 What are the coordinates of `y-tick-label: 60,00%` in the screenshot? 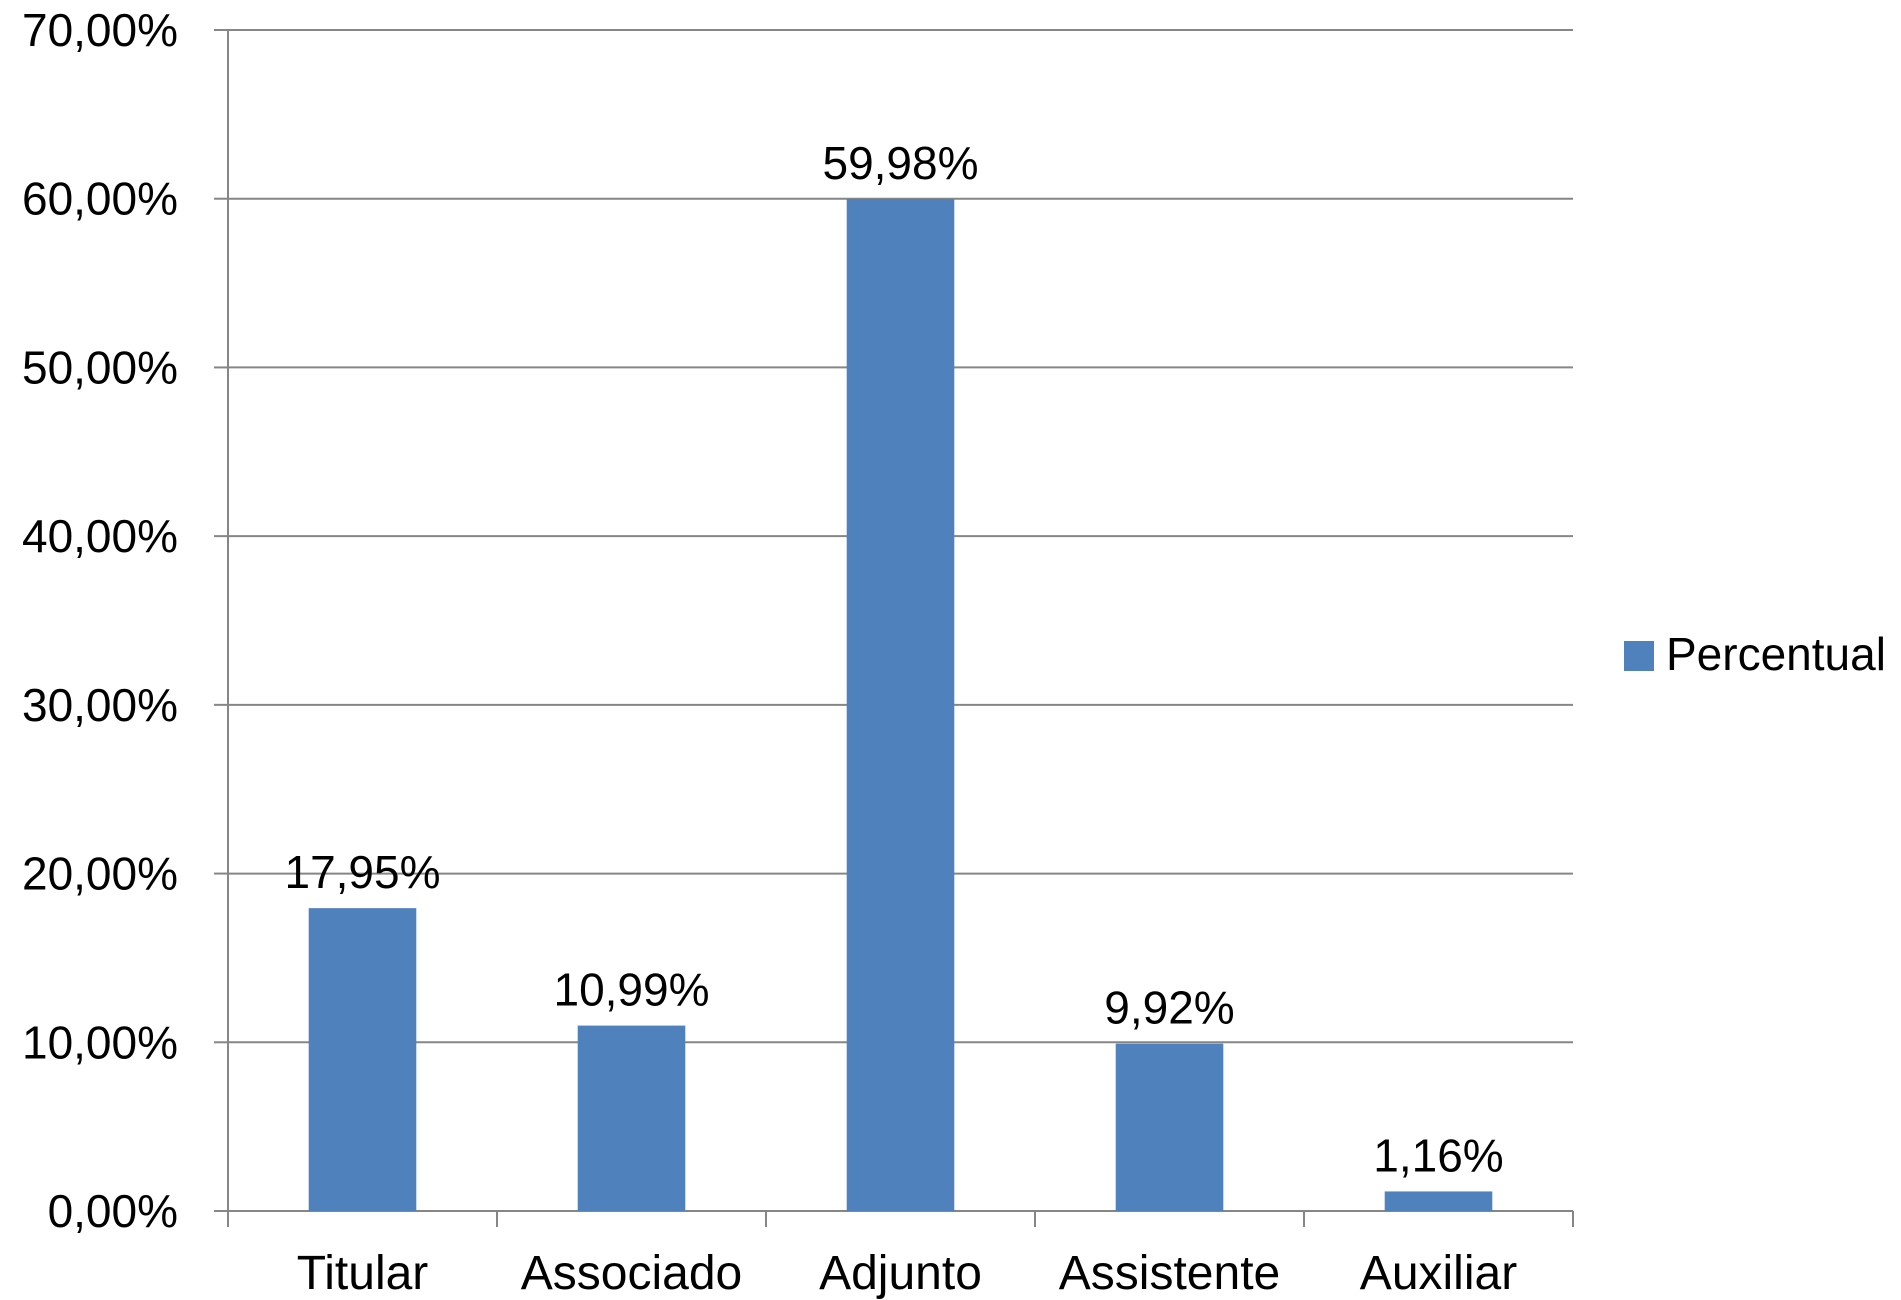 It's located at (100, 199).